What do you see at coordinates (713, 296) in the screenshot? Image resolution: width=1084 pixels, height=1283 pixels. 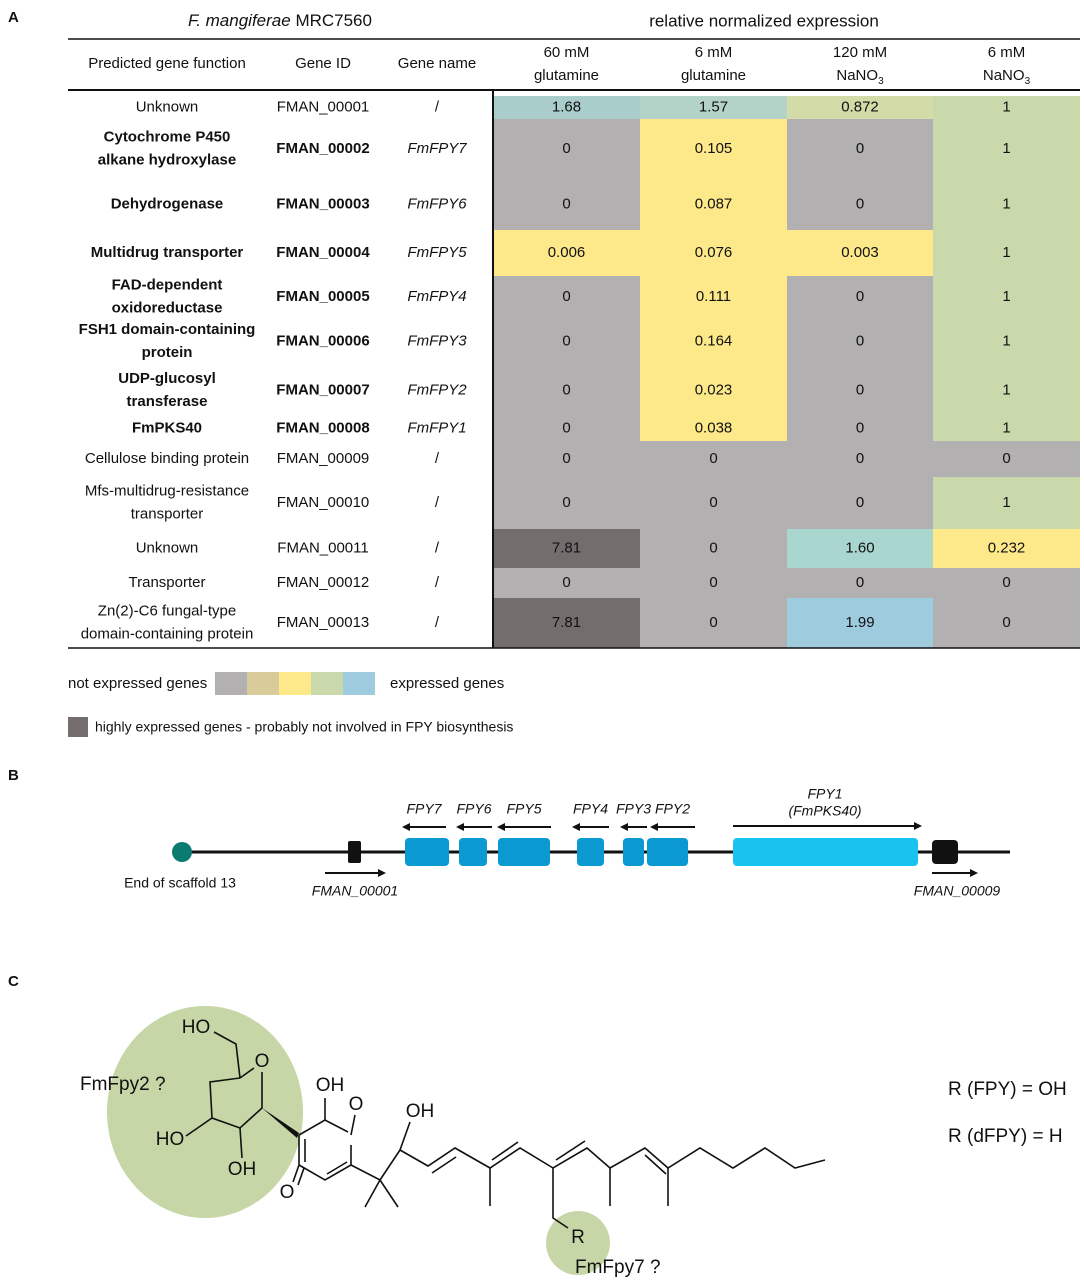 I see `cell-value: 0.111` at bounding box center [713, 296].